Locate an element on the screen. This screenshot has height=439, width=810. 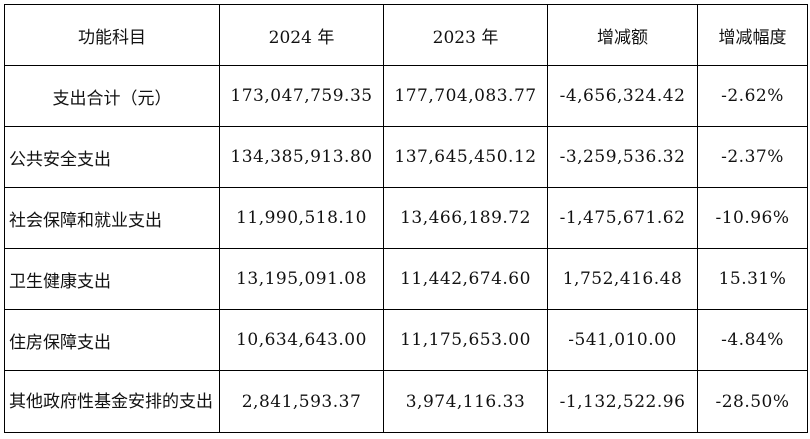
row-value-2023: 3,974,116.33 is located at coordinates (465, 401).